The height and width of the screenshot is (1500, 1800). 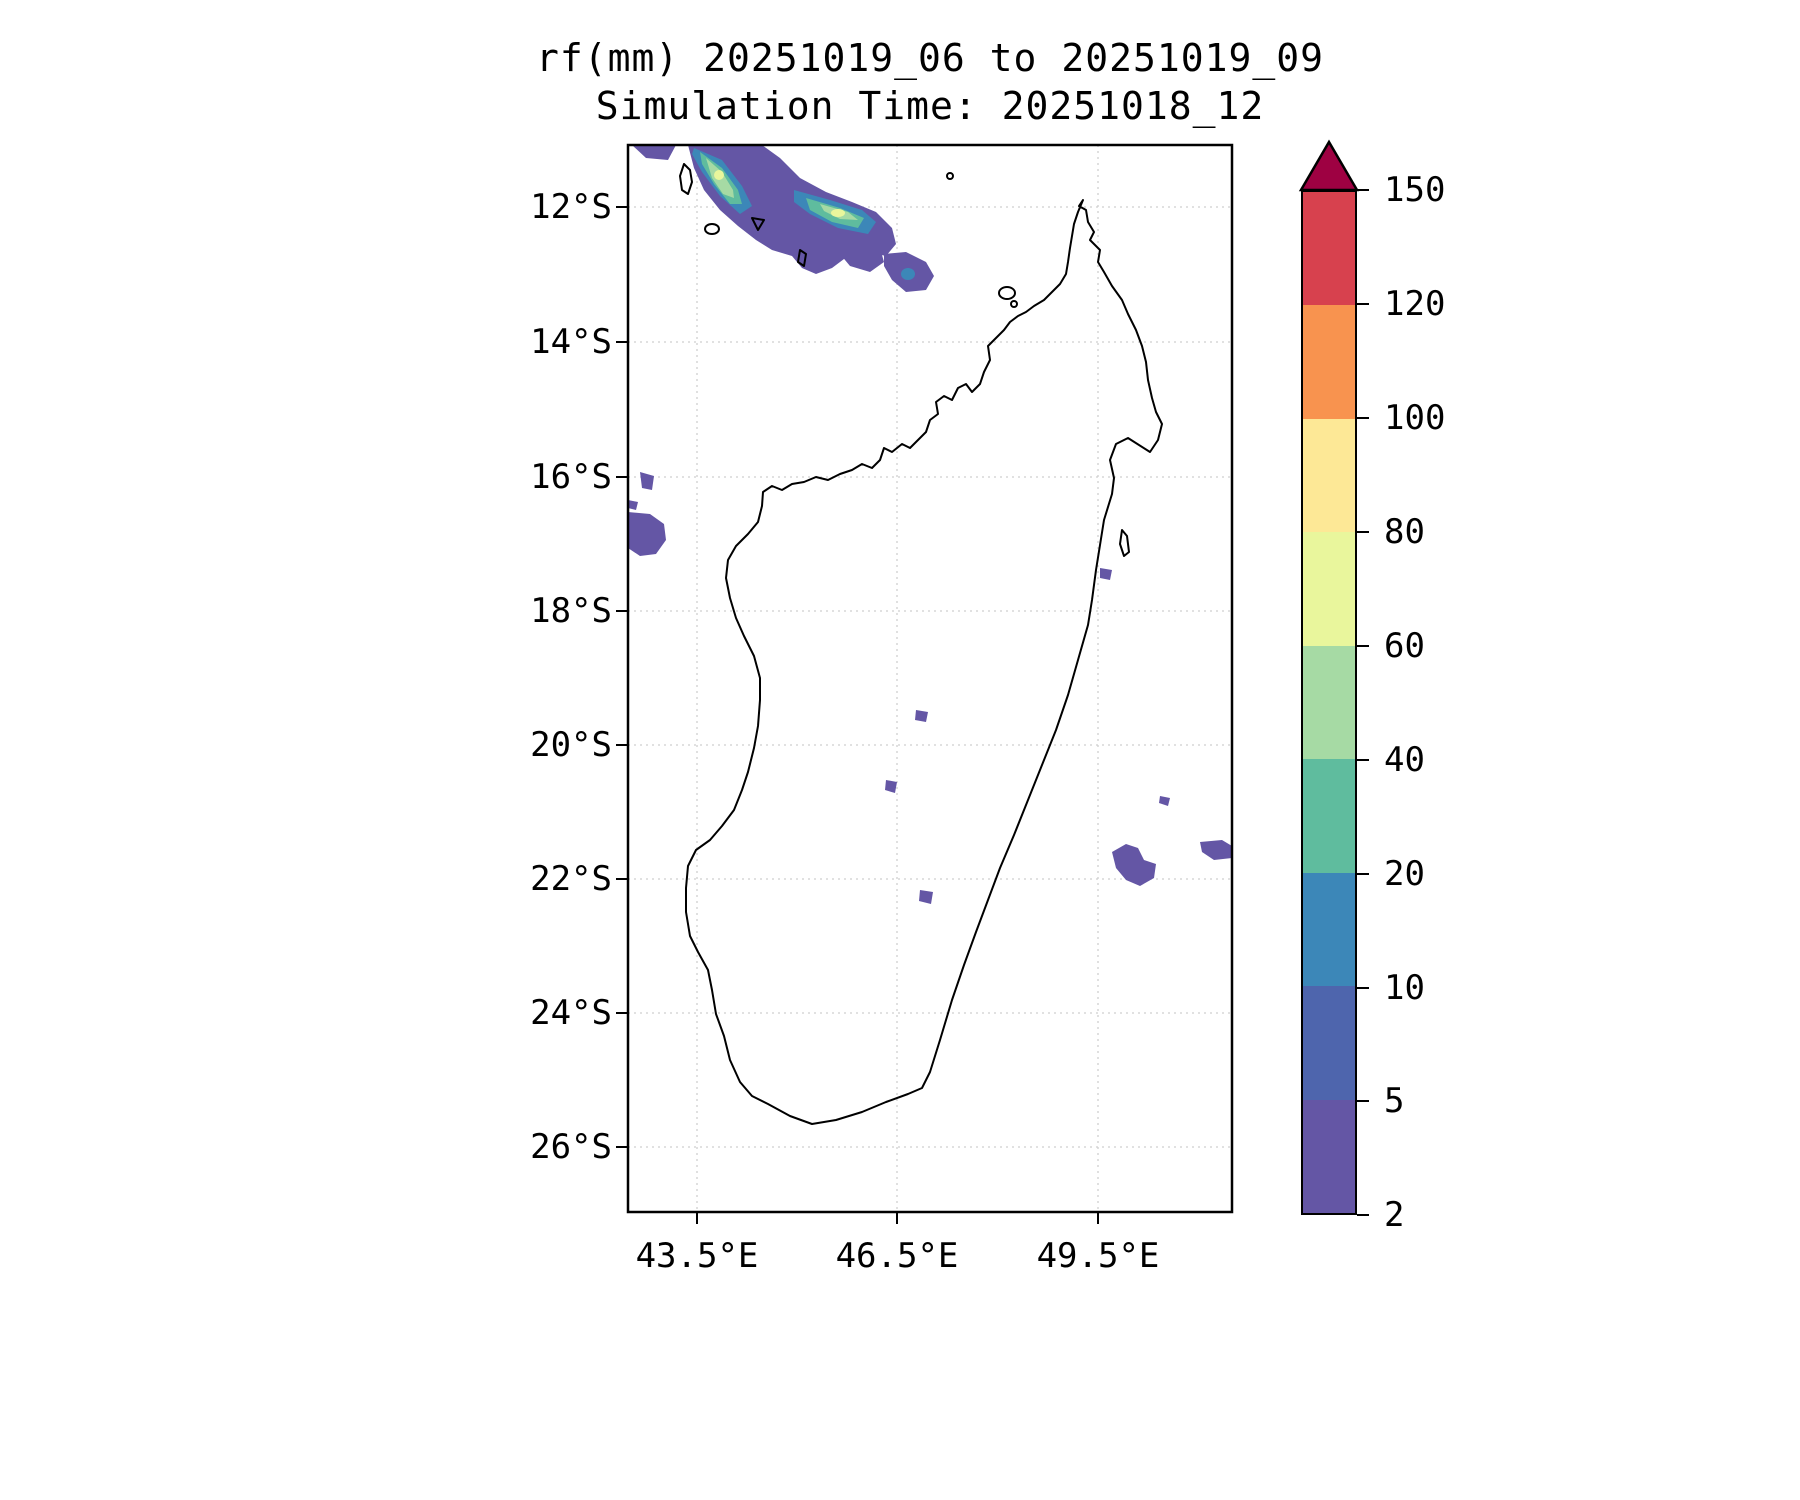 What do you see at coordinates (1415, 304) in the screenshot?
I see `colorbar-tick-label-120: 120` at bounding box center [1415, 304].